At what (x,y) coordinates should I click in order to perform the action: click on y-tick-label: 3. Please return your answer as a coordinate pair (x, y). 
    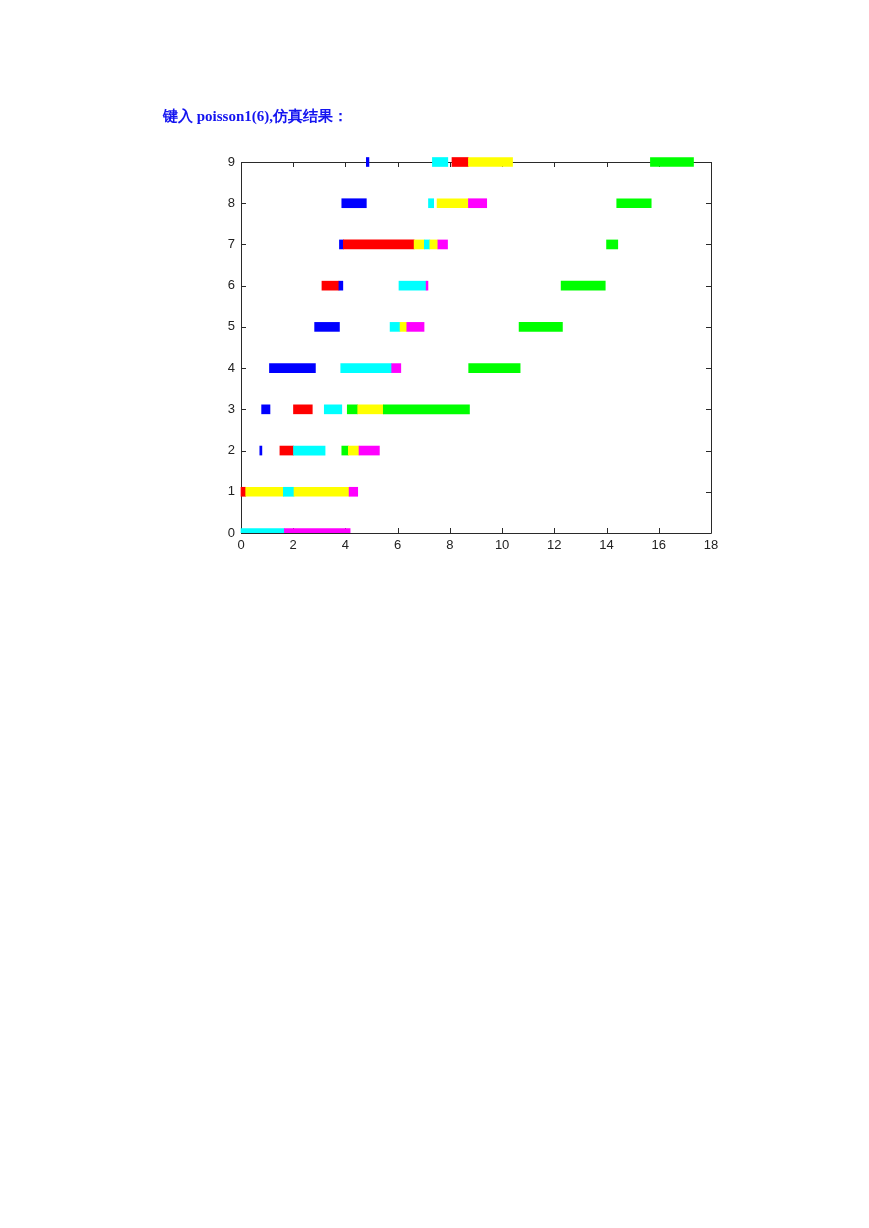
    Looking at the image, I should click on (231, 408).